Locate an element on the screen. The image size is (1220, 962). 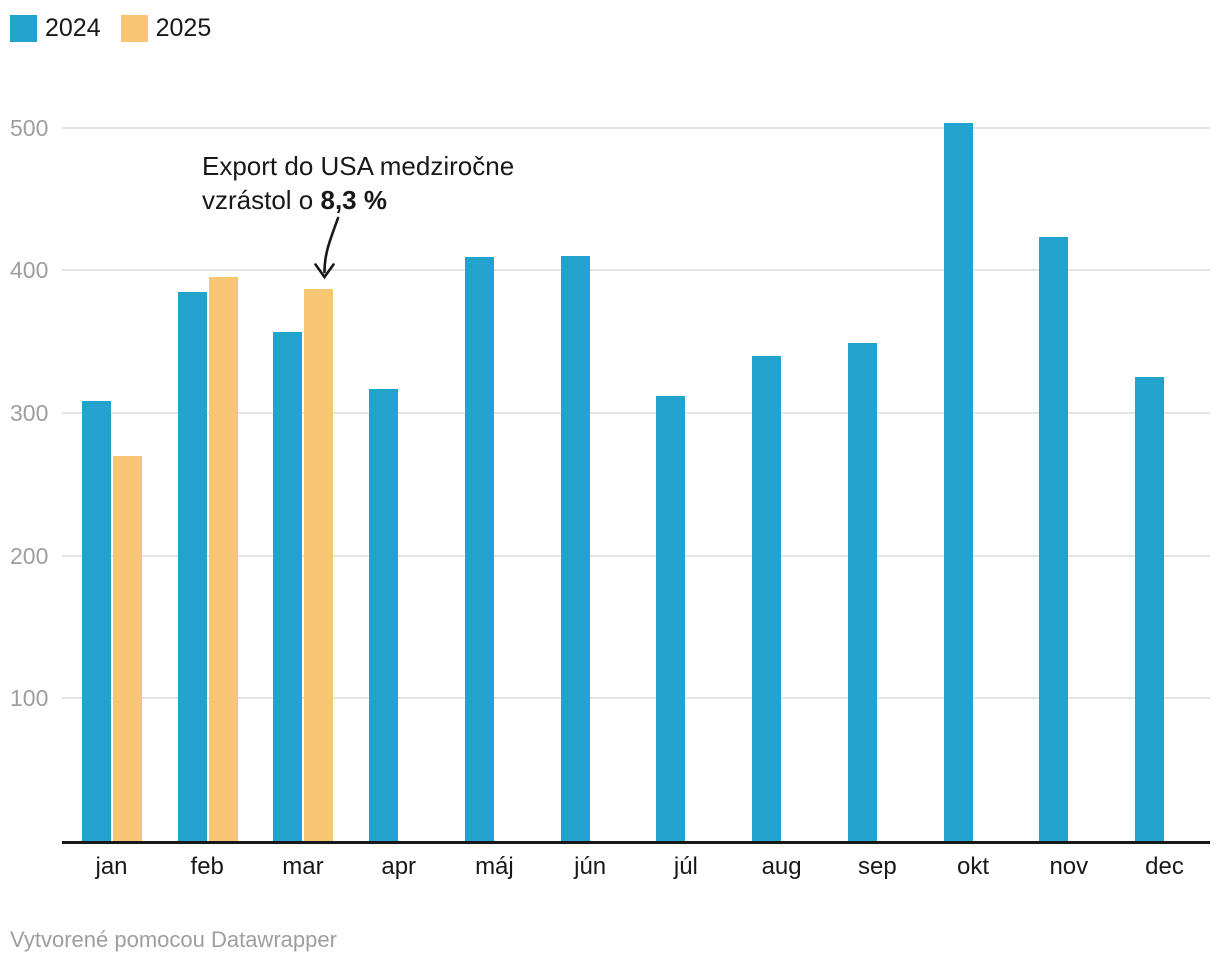
bar-2024-nov is located at coordinates (1054, 539).